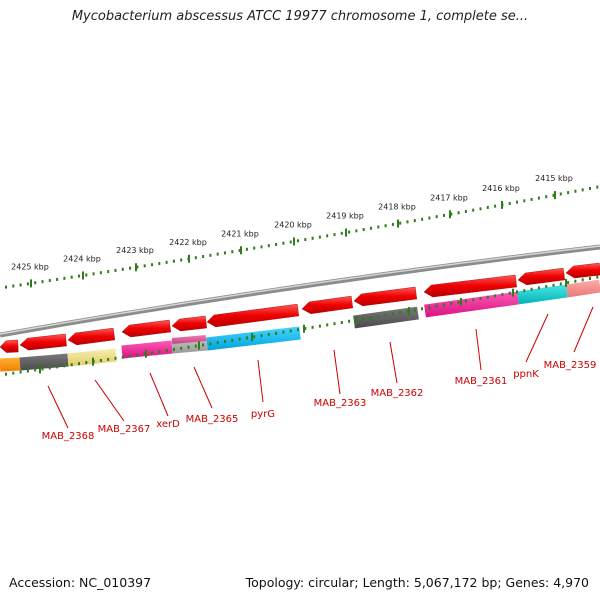 This screenshot has height=600, width=600. What do you see at coordinates (135, 250) in the screenshot?
I see `scale-label: 2423 kbp` at bounding box center [135, 250].